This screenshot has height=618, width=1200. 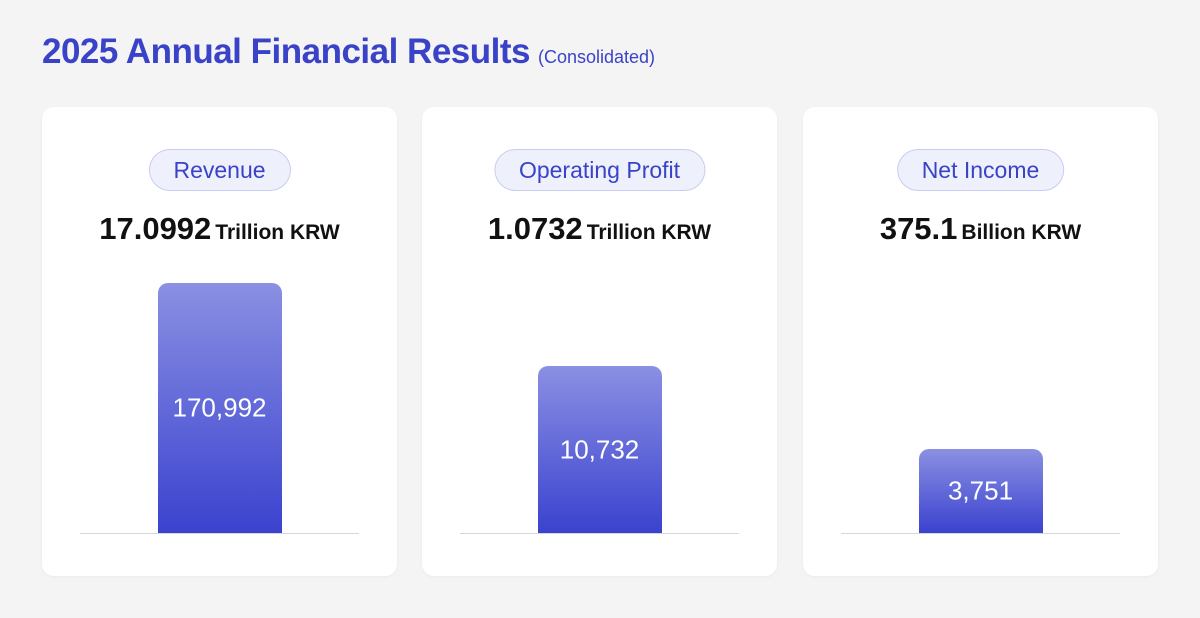 I want to click on bar-label-operating-profit: 10,732, so click(x=599, y=449).